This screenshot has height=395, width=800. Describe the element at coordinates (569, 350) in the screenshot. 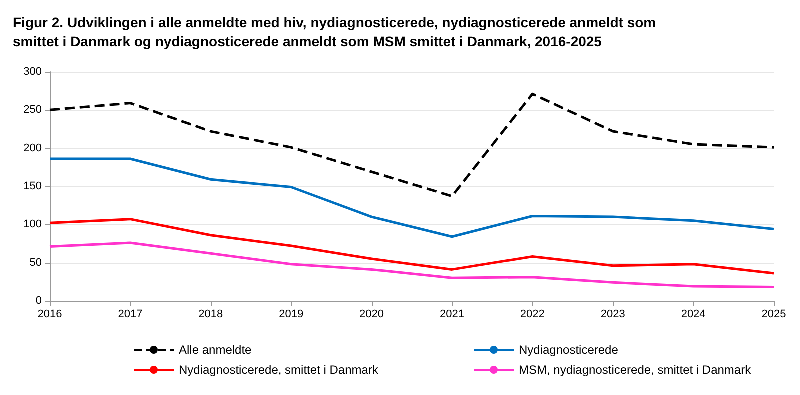

I see `legend-label: Nydiagnosticerede` at that location.